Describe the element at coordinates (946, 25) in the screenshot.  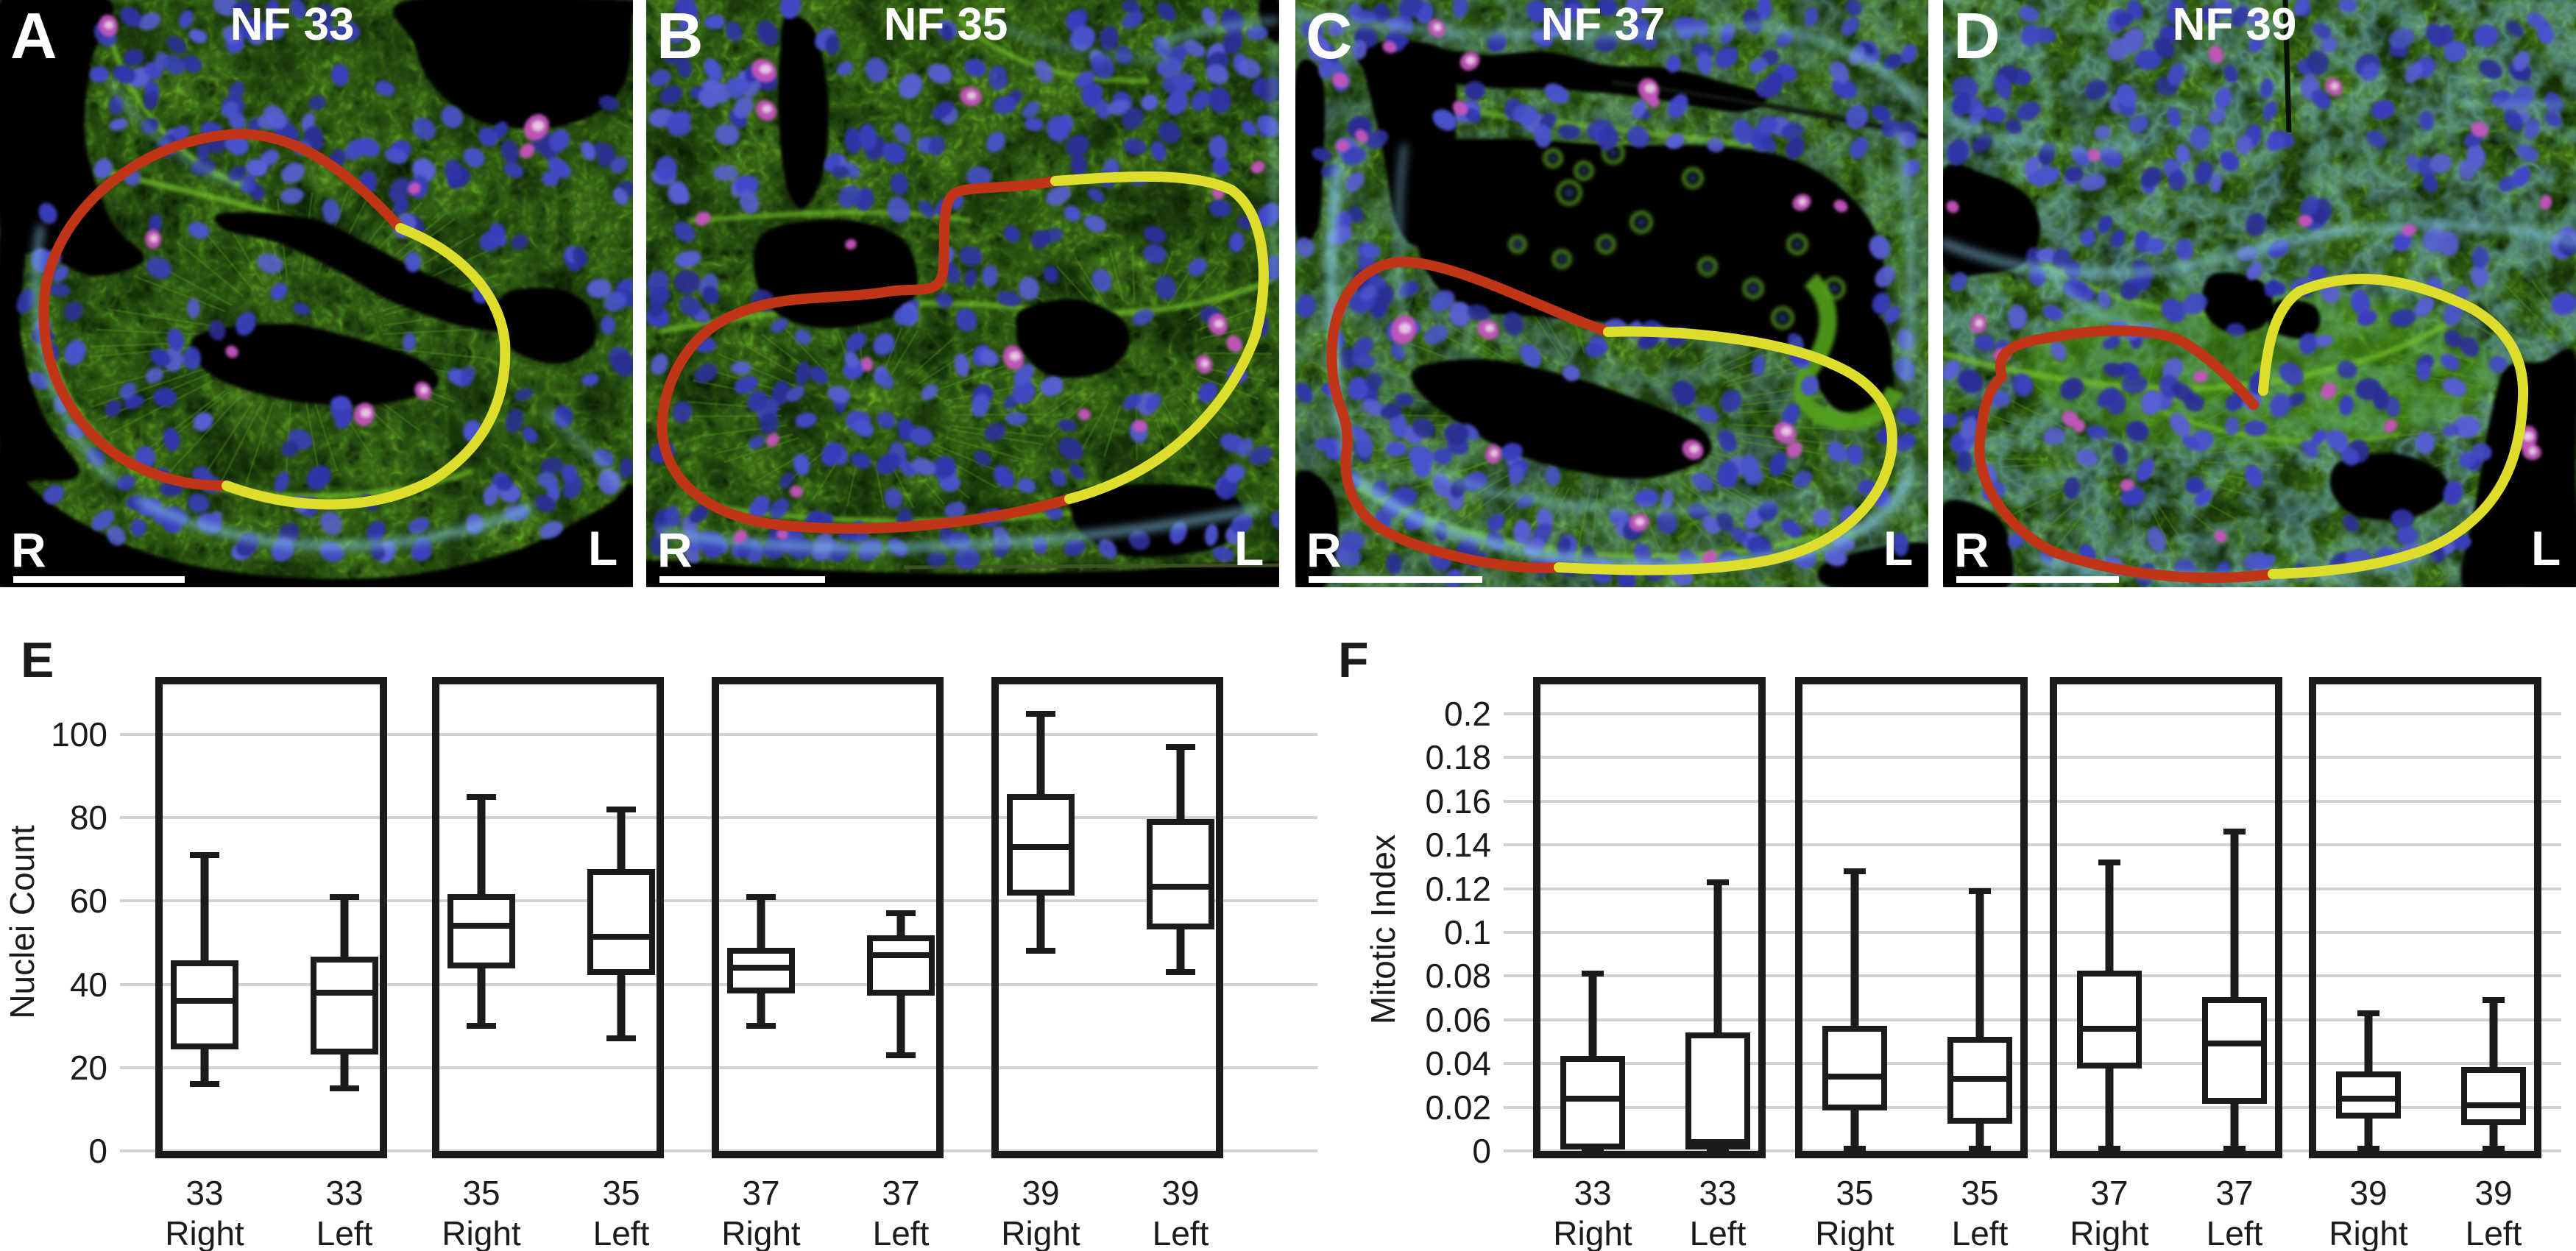
I see `svg-text: NF 35` at that location.